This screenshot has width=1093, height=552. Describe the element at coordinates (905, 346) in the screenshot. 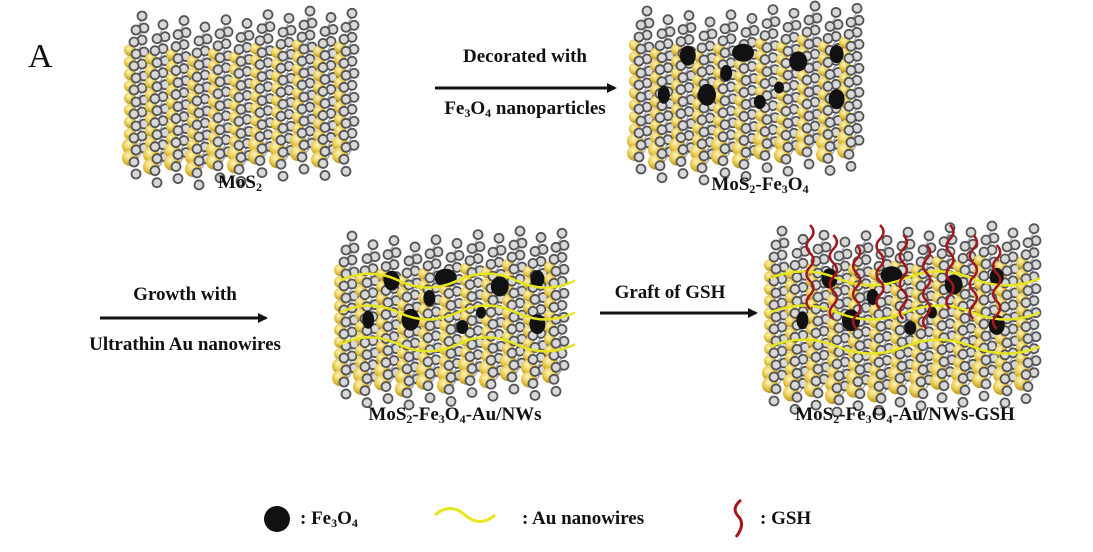

I see `au-nanowire` at that location.